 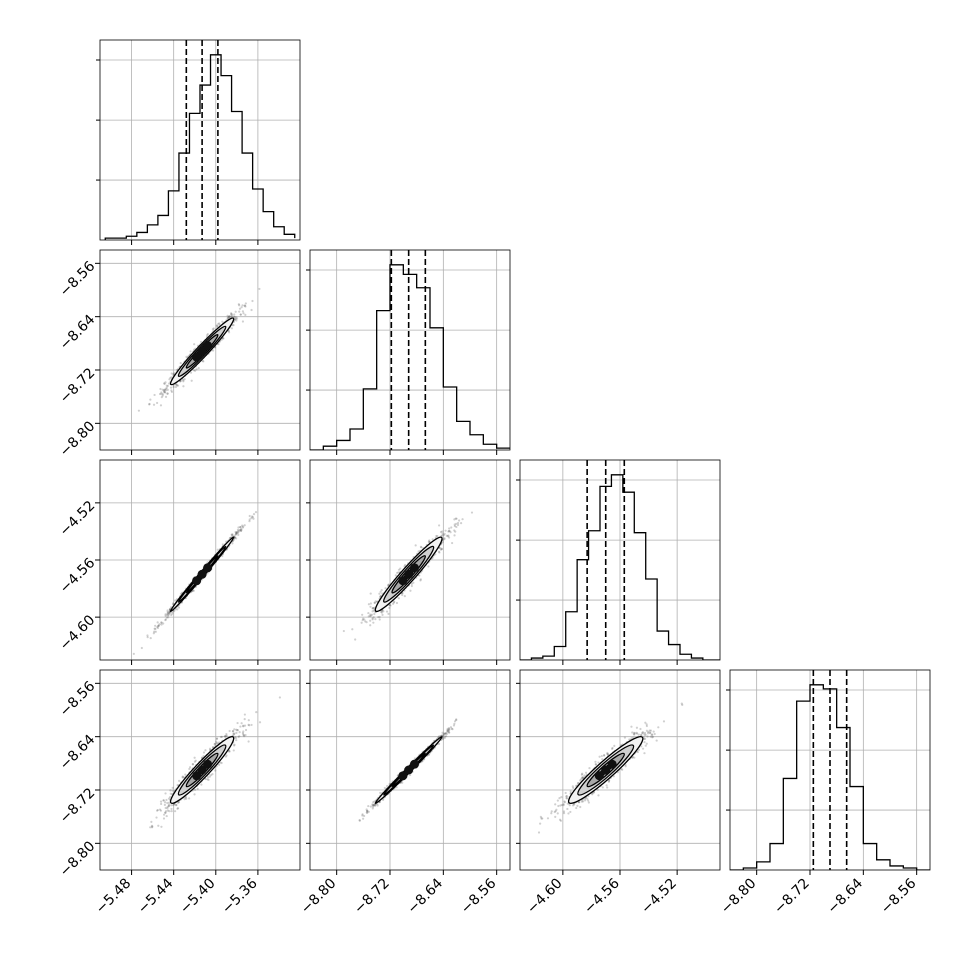 What do you see at coordinates (156, 896) in the screenshot?
I see `x-tick-label: −5.44` at bounding box center [156, 896].